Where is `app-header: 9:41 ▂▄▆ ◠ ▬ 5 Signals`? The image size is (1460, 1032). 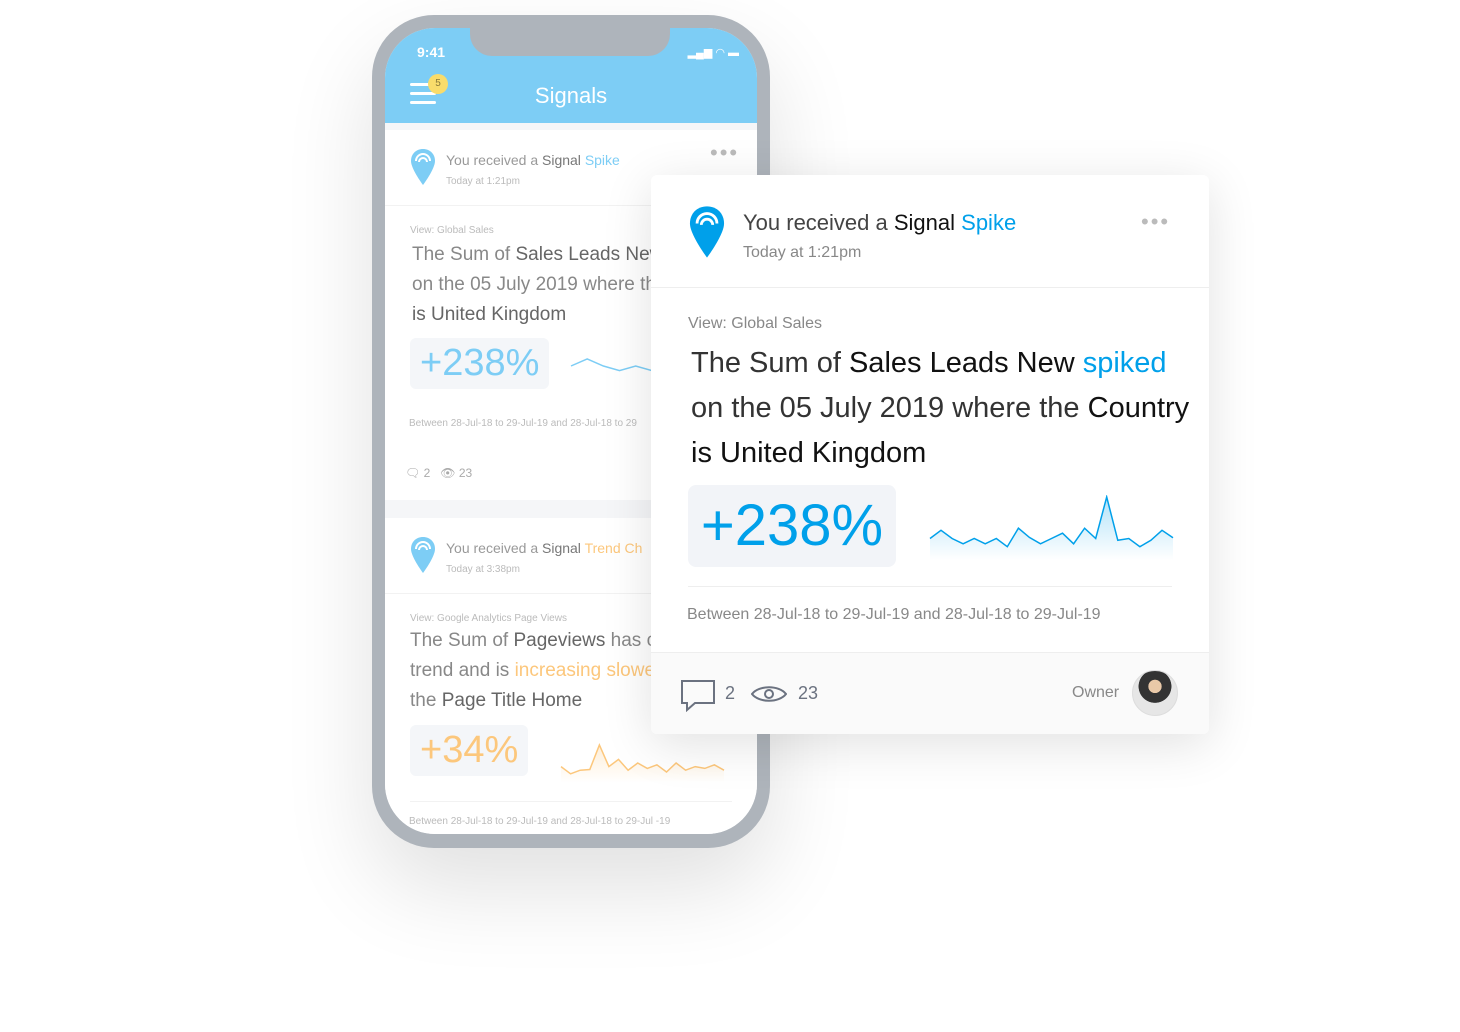 app-header: 9:41 ▂▄▆ ◠ ▬ 5 Signals is located at coordinates (571, 75).